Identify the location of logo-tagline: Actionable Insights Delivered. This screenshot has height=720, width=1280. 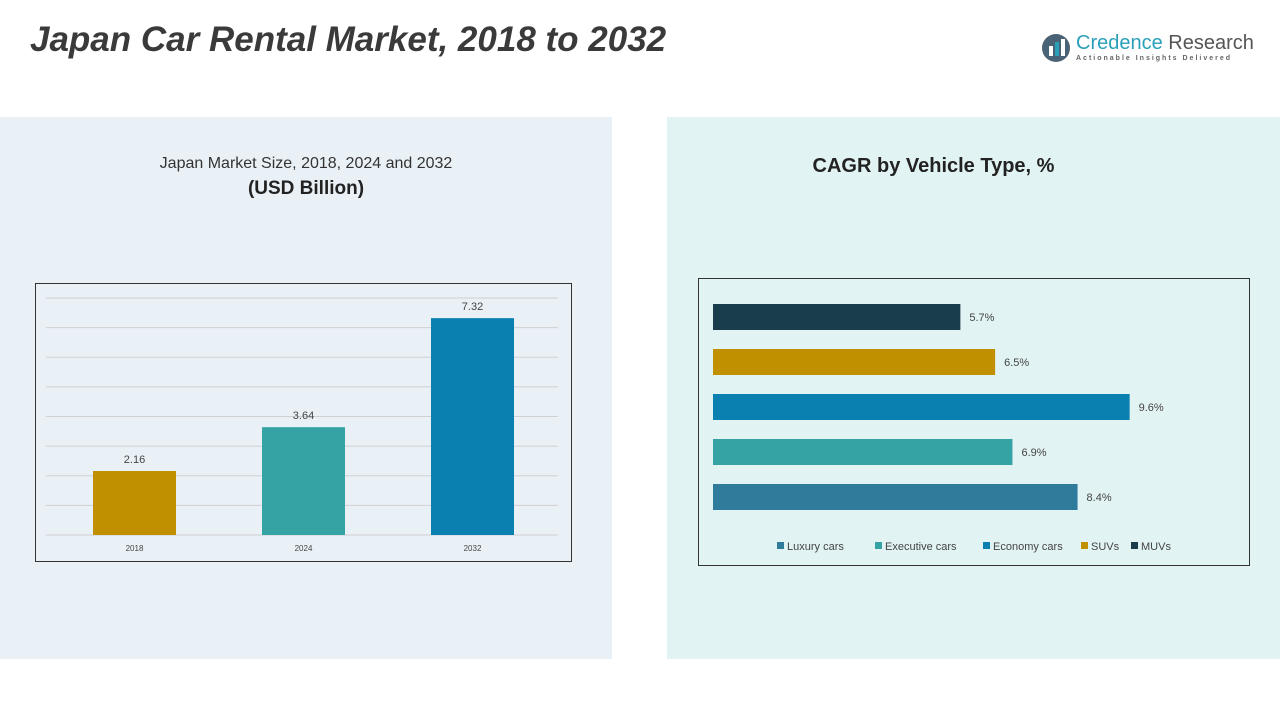
(1154, 58).